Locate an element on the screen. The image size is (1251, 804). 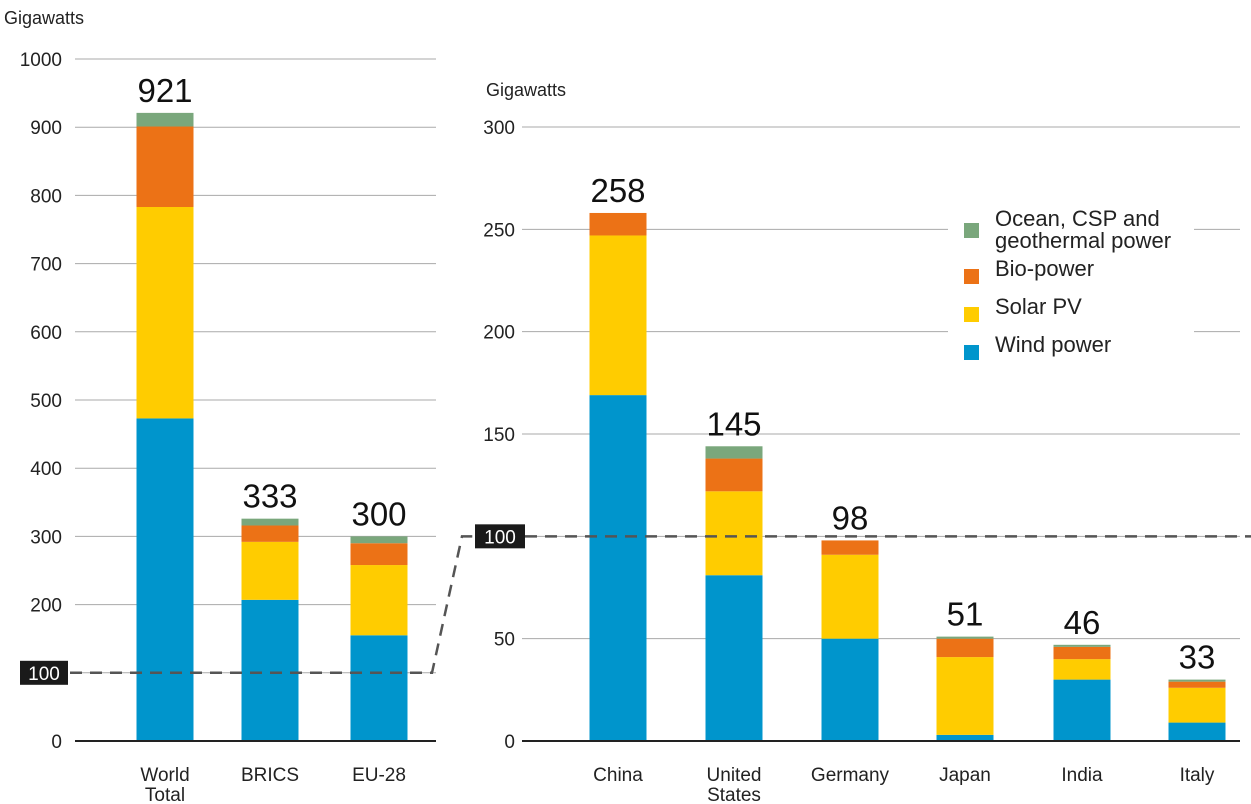
y-tick-label: 1000 is located at coordinates (41, 60).